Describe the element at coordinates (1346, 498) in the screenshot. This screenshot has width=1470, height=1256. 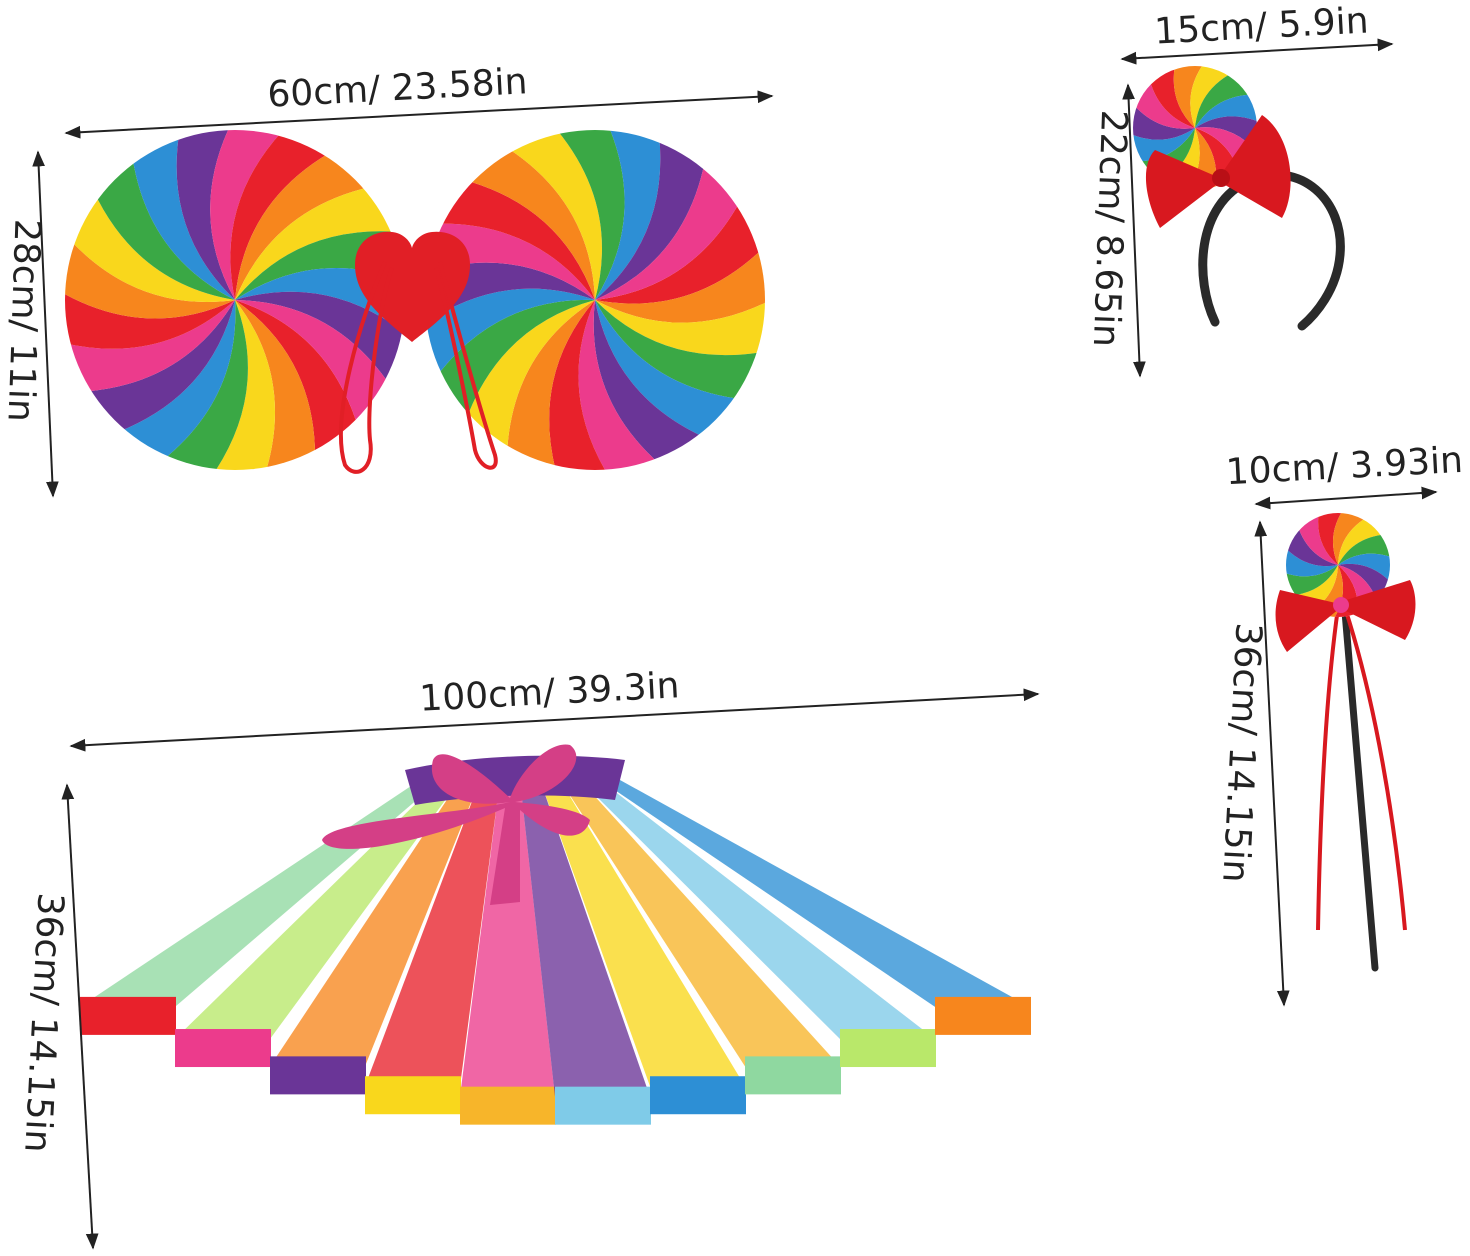
I see `wand-width-arrow` at that location.